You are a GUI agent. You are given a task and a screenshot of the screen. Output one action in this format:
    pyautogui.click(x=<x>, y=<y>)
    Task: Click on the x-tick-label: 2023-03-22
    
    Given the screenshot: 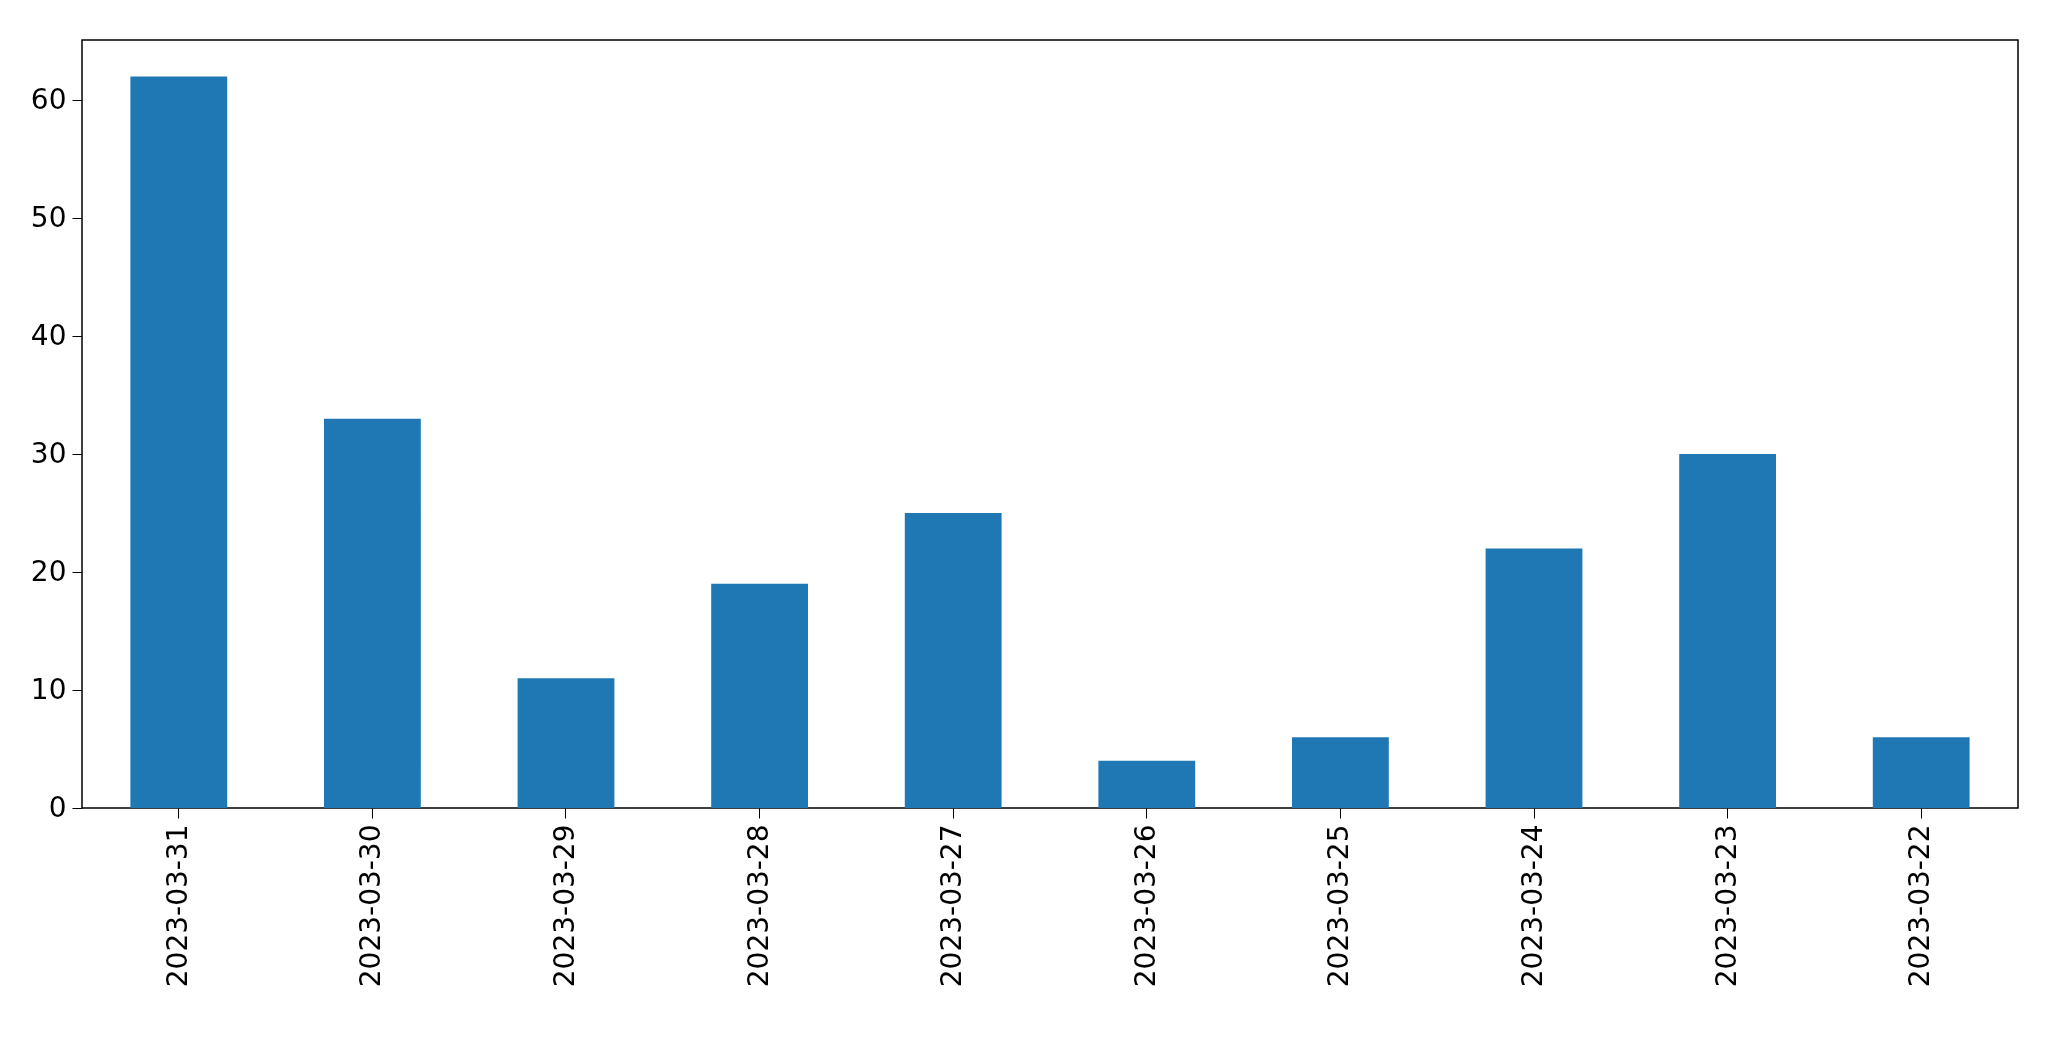 What is the action you would take?
    pyautogui.click(x=1920, y=906)
    